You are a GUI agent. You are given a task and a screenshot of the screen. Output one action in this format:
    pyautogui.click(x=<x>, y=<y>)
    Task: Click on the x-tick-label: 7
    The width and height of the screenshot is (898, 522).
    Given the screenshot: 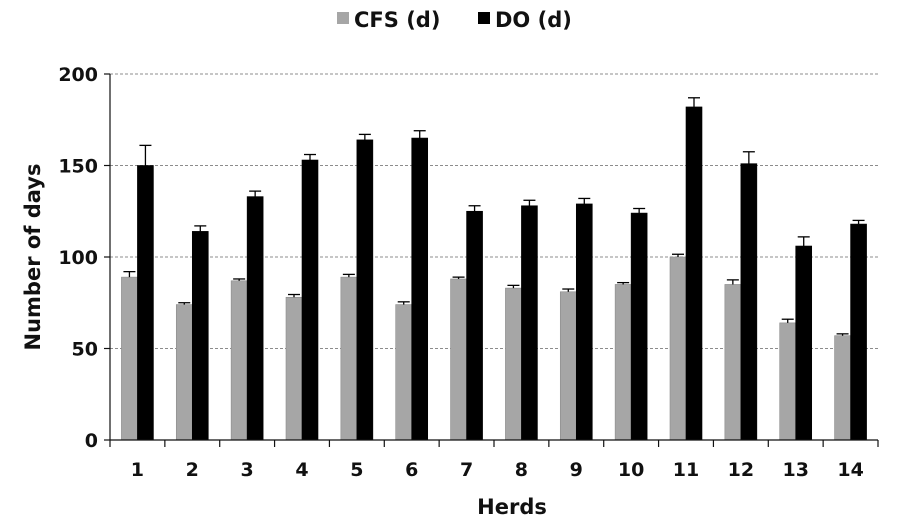 What is the action you would take?
    pyautogui.click(x=466, y=470)
    